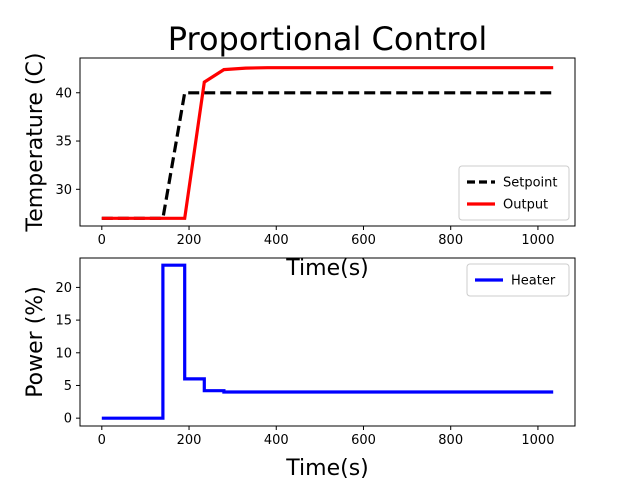 This screenshot has width=640, height=480. Describe the element at coordinates (63, 142) in the screenshot. I see `y-tick-label: 35` at that location.